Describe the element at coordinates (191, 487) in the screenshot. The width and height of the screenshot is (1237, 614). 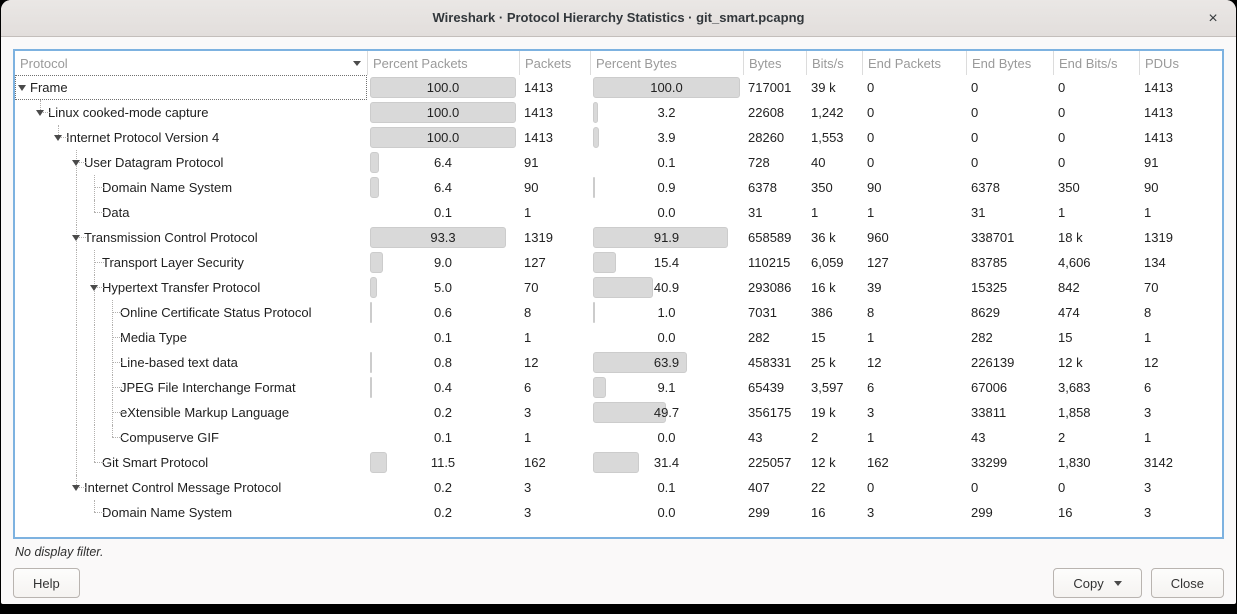
I see `protocol-cell: Internet Control Message Protocol` at that location.